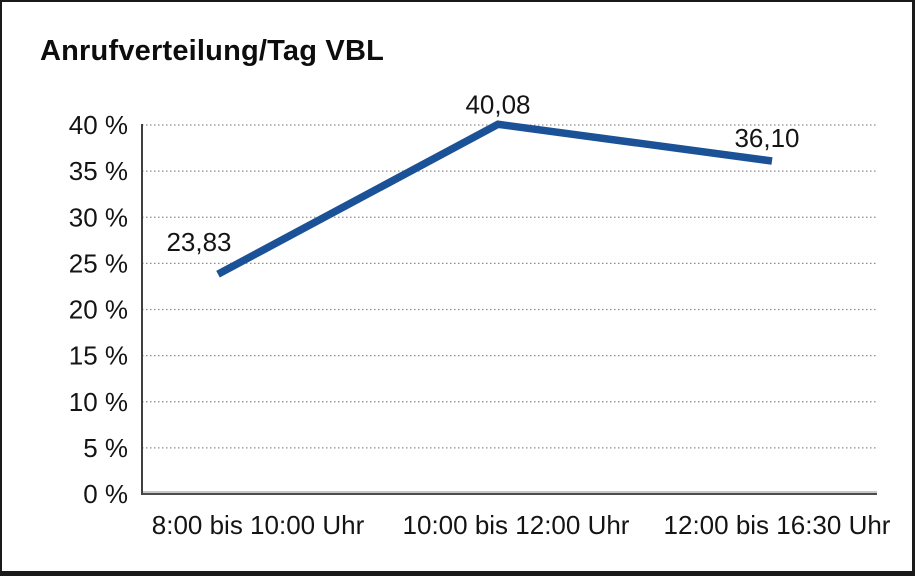 This screenshot has height=576, width=915. Describe the element at coordinates (516, 525) in the screenshot. I see `x-tick-label: 10:00 bis 12:00 Uhr` at that location.